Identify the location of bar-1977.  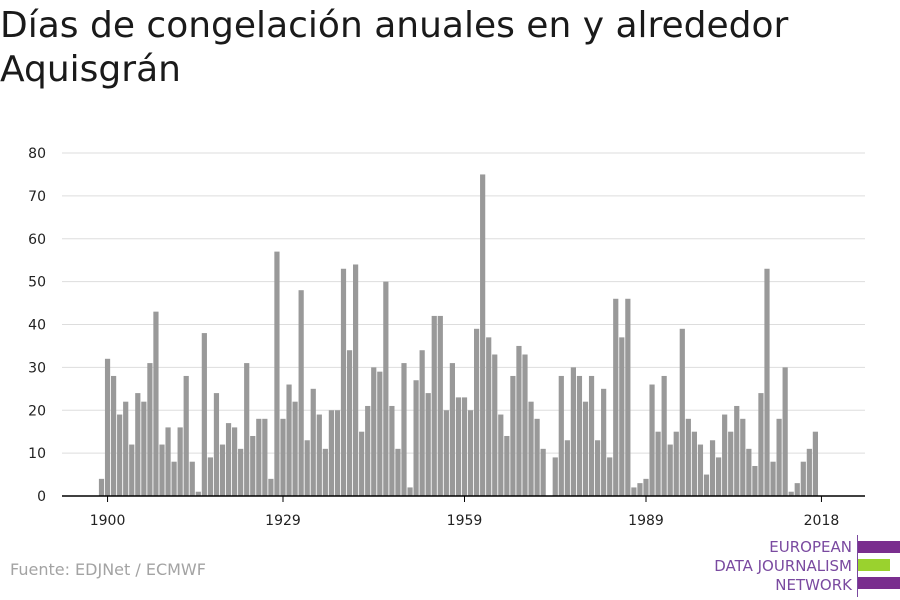
(573, 432).